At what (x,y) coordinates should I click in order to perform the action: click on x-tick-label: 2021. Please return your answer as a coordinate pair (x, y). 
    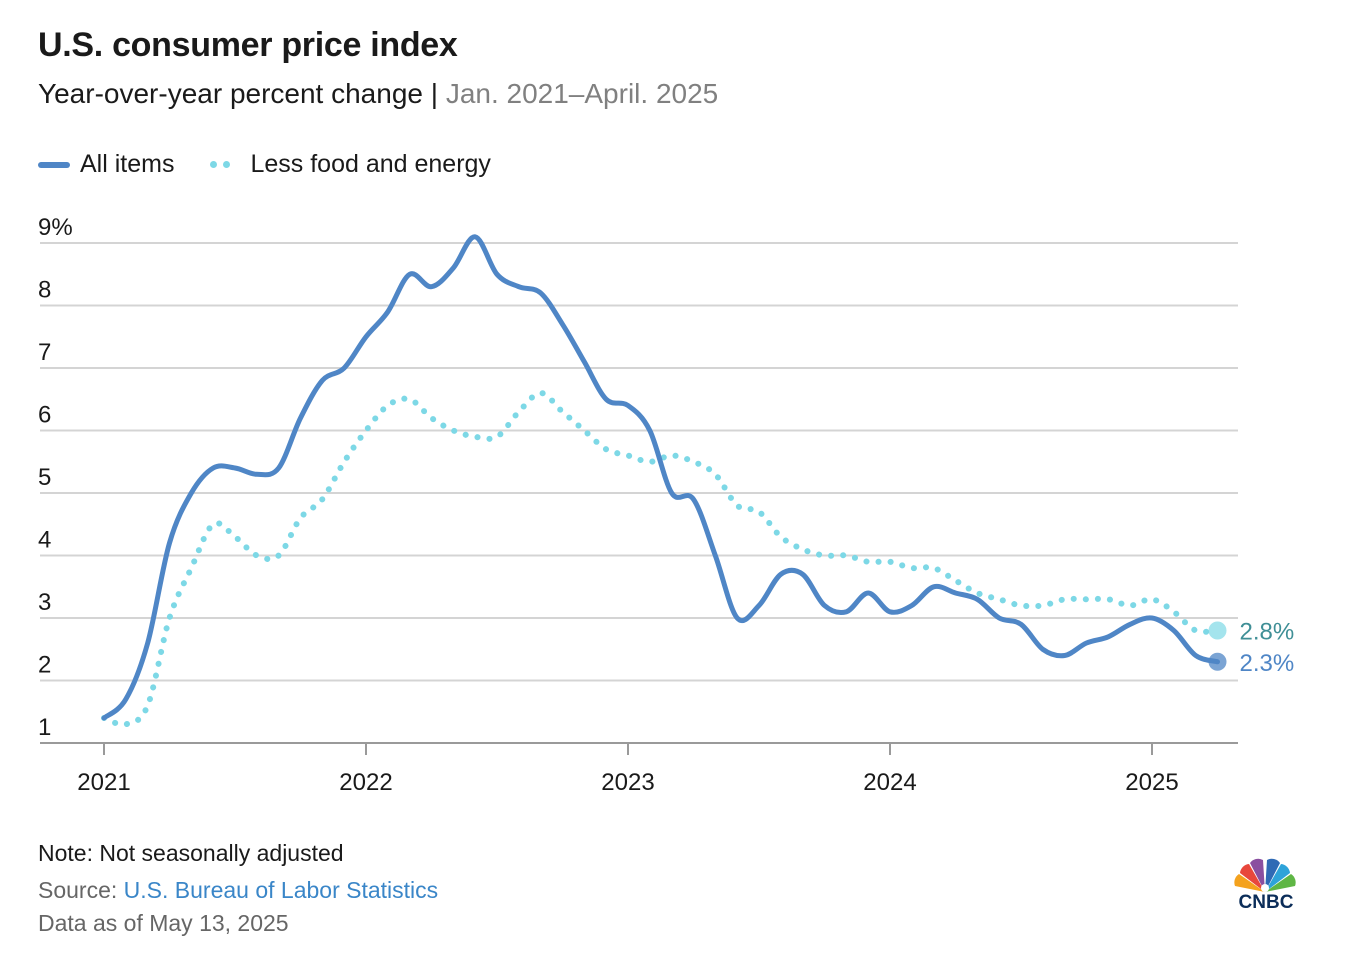
    Looking at the image, I should click on (103, 782).